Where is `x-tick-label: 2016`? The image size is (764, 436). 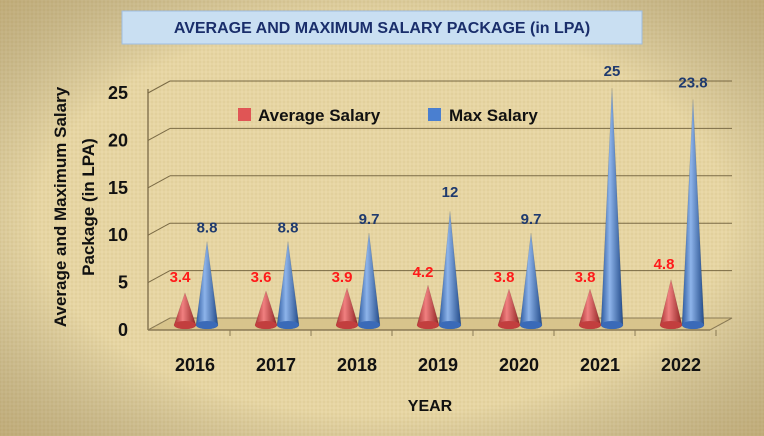
x-tick-label: 2016 is located at coordinates (195, 365).